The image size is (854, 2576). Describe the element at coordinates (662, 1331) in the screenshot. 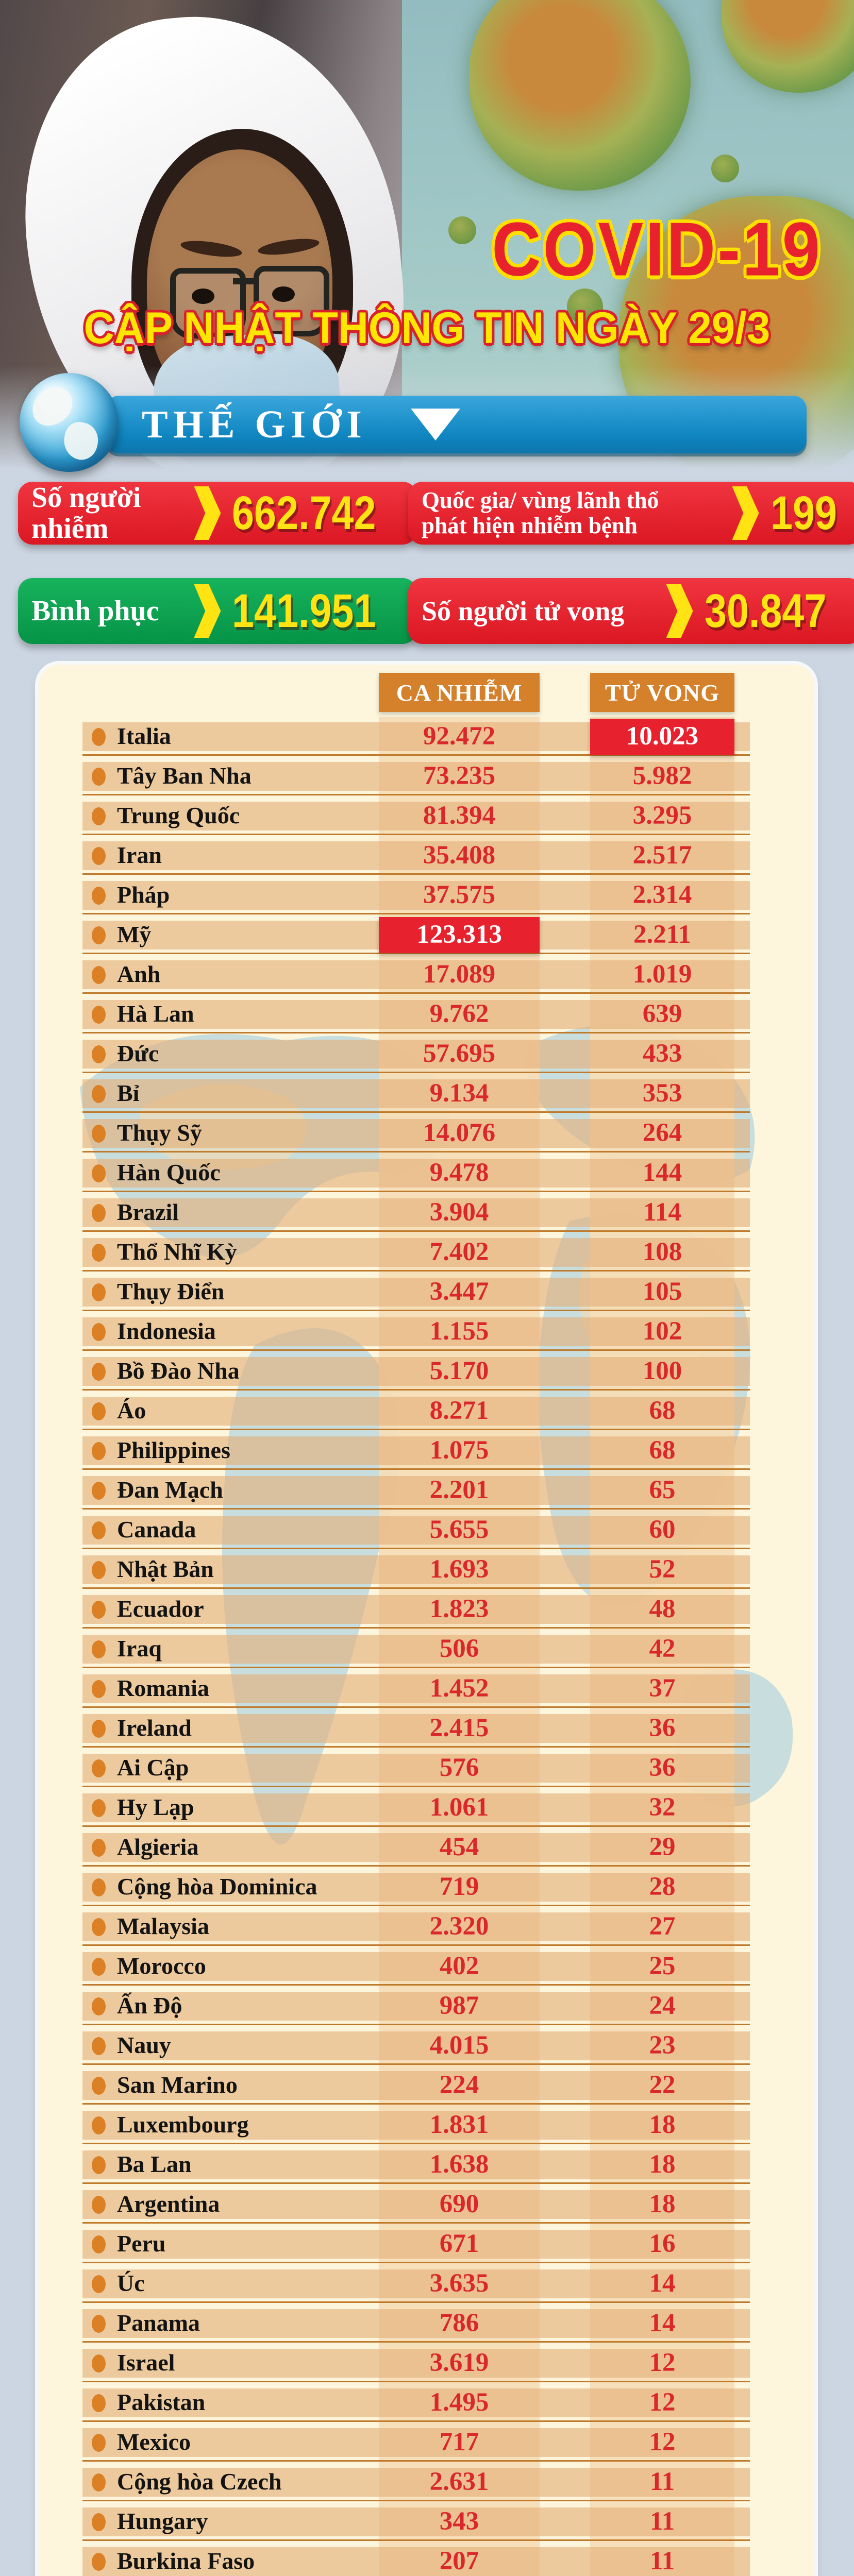

I see `deaths-value: 102` at that location.